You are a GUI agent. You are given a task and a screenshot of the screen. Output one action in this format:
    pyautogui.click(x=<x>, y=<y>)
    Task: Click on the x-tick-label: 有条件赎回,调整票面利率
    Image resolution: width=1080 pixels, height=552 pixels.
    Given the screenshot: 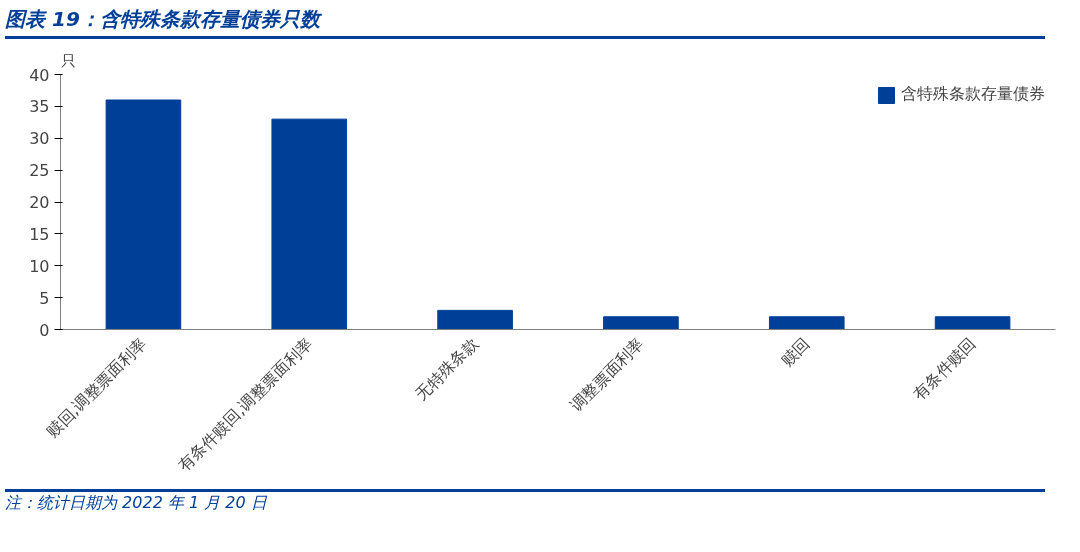 What is the action you would take?
    pyautogui.click(x=245, y=404)
    